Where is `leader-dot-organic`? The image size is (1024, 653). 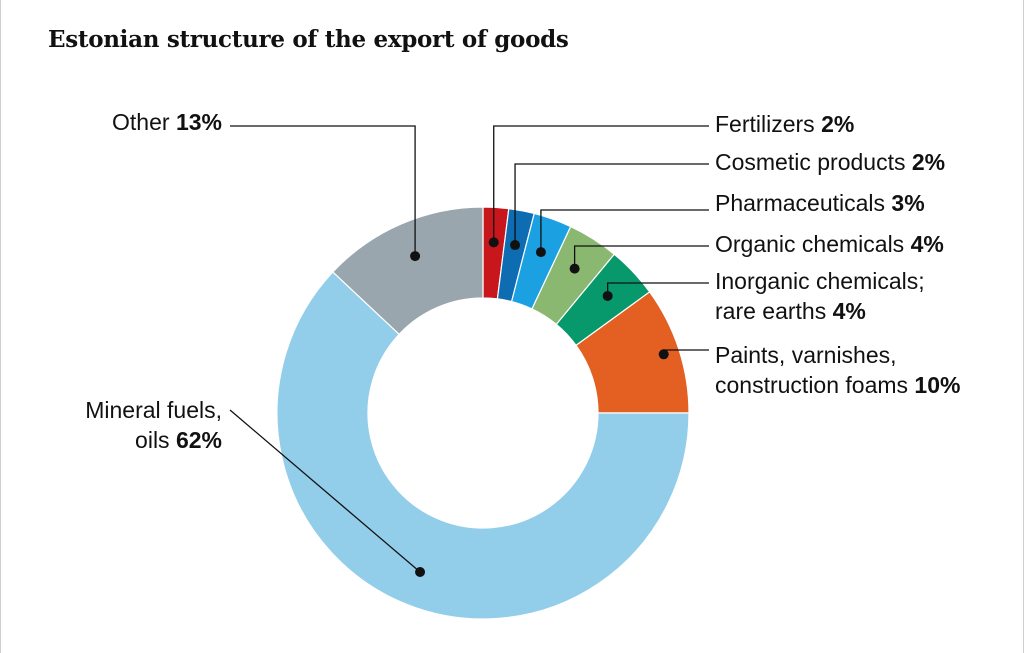 leader-dot-organic is located at coordinates (574, 268).